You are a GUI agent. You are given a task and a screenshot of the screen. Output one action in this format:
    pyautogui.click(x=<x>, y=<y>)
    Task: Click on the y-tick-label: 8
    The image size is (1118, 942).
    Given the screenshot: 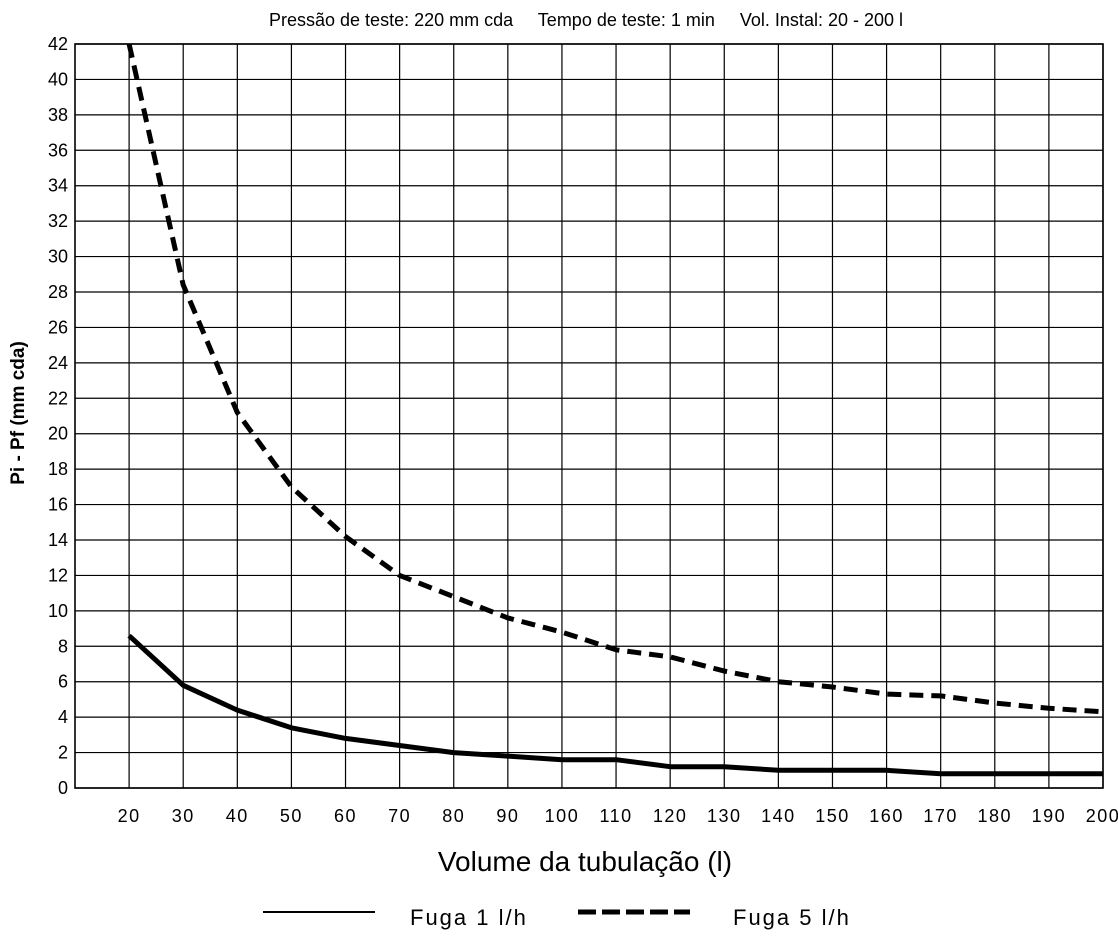 What is the action you would take?
    pyautogui.click(x=63, y=646)
    